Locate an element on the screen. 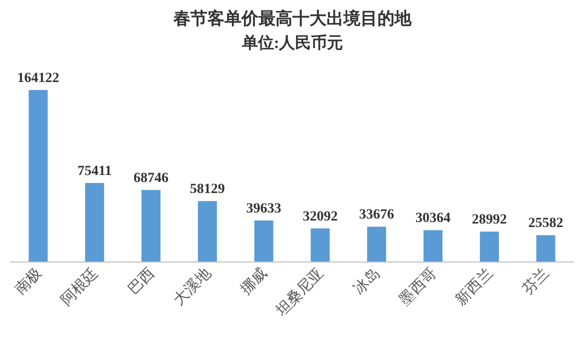 Image resolution: width=585 pixels, height=338 pixels. chart-title: 春节客单价最高十大出境目的地 is located at coordinates (292, 18).